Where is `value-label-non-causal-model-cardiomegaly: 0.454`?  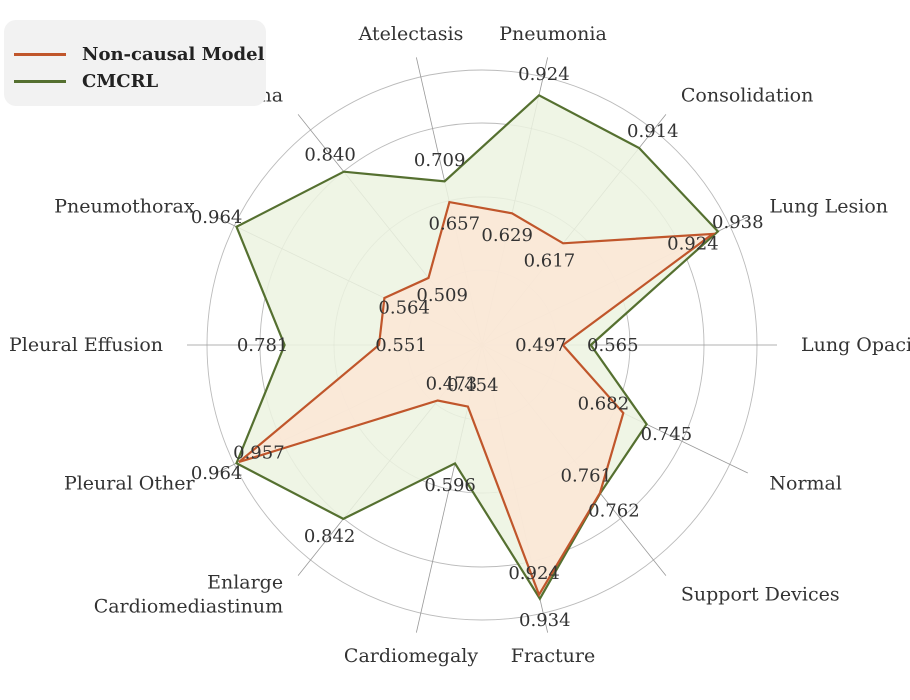
value-label-non-causal-model-cardiomegaly: 0.454 is located at coordinates (473, 385).